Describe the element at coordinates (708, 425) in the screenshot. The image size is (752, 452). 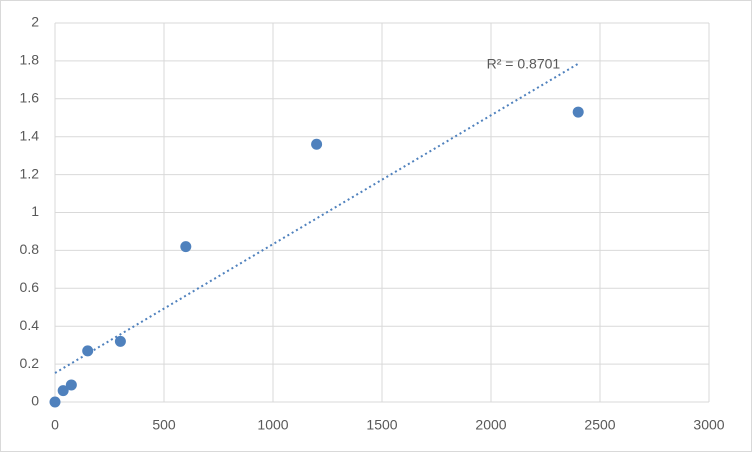
I see `x-tick-label: 3000` at that location.